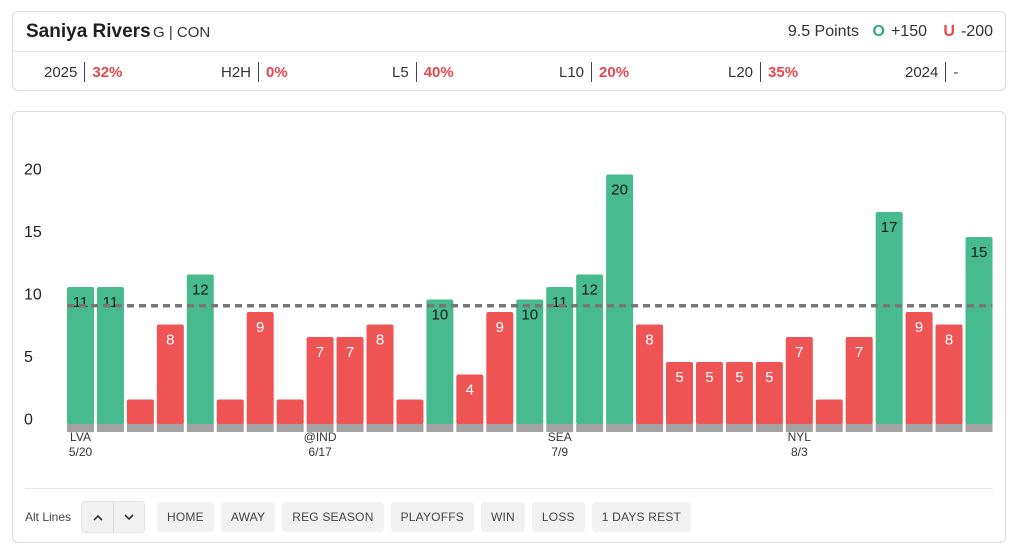  What do you see at coordinates (509, 488) in the screenshot?
I see `divider` at bounding box center [509, 488].